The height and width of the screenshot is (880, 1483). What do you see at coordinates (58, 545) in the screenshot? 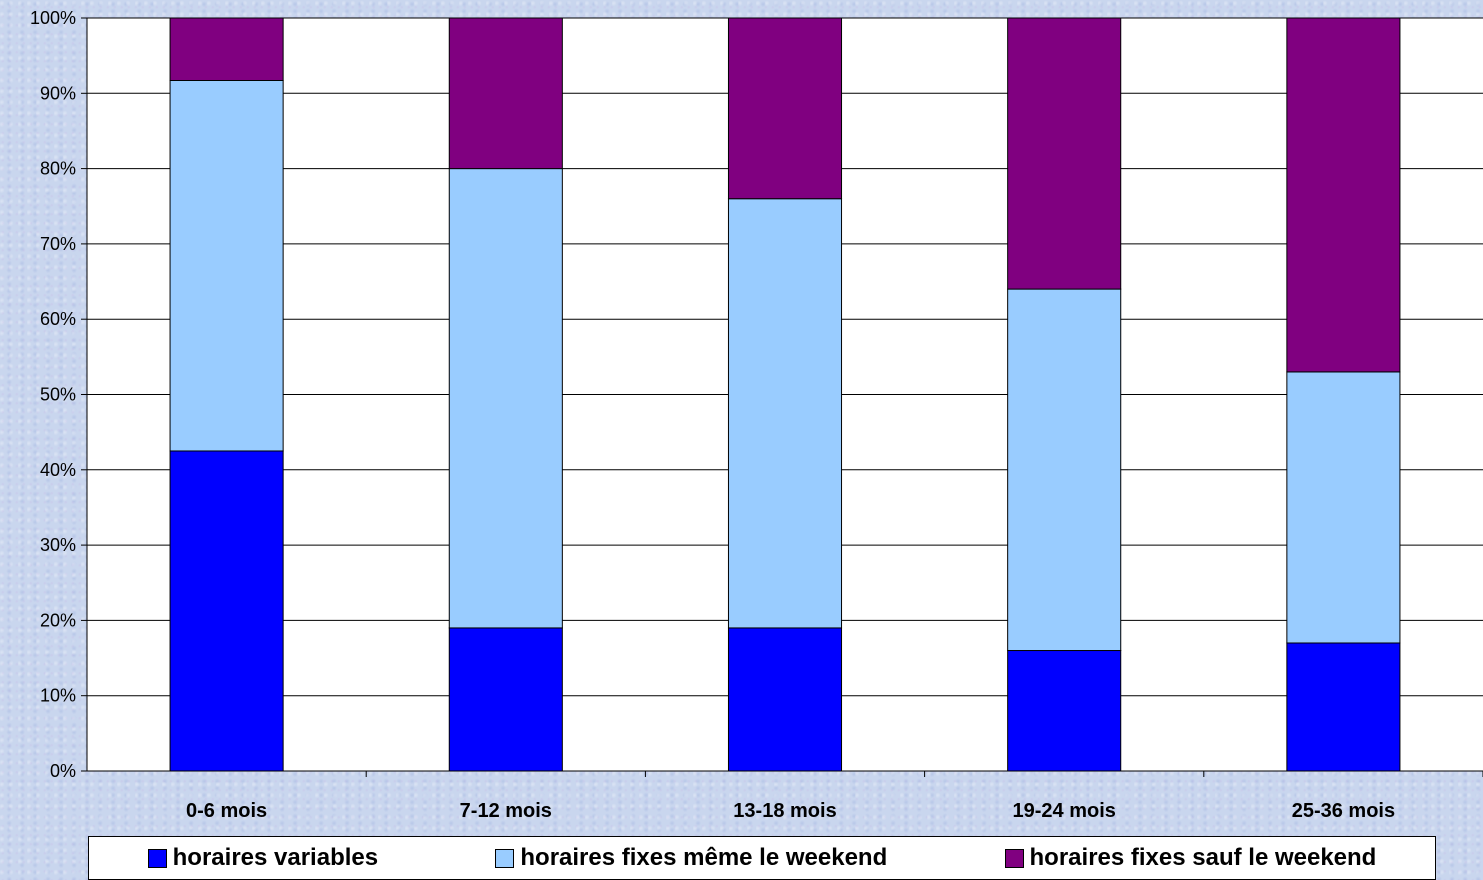
I see `y-tick-label: 30%` at bounding box center [58, 545].